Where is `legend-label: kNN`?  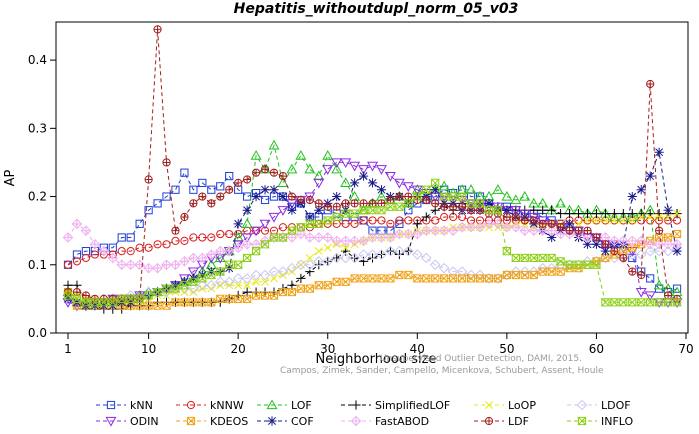
legend-label: kNN is located at coordinates (141, 405).